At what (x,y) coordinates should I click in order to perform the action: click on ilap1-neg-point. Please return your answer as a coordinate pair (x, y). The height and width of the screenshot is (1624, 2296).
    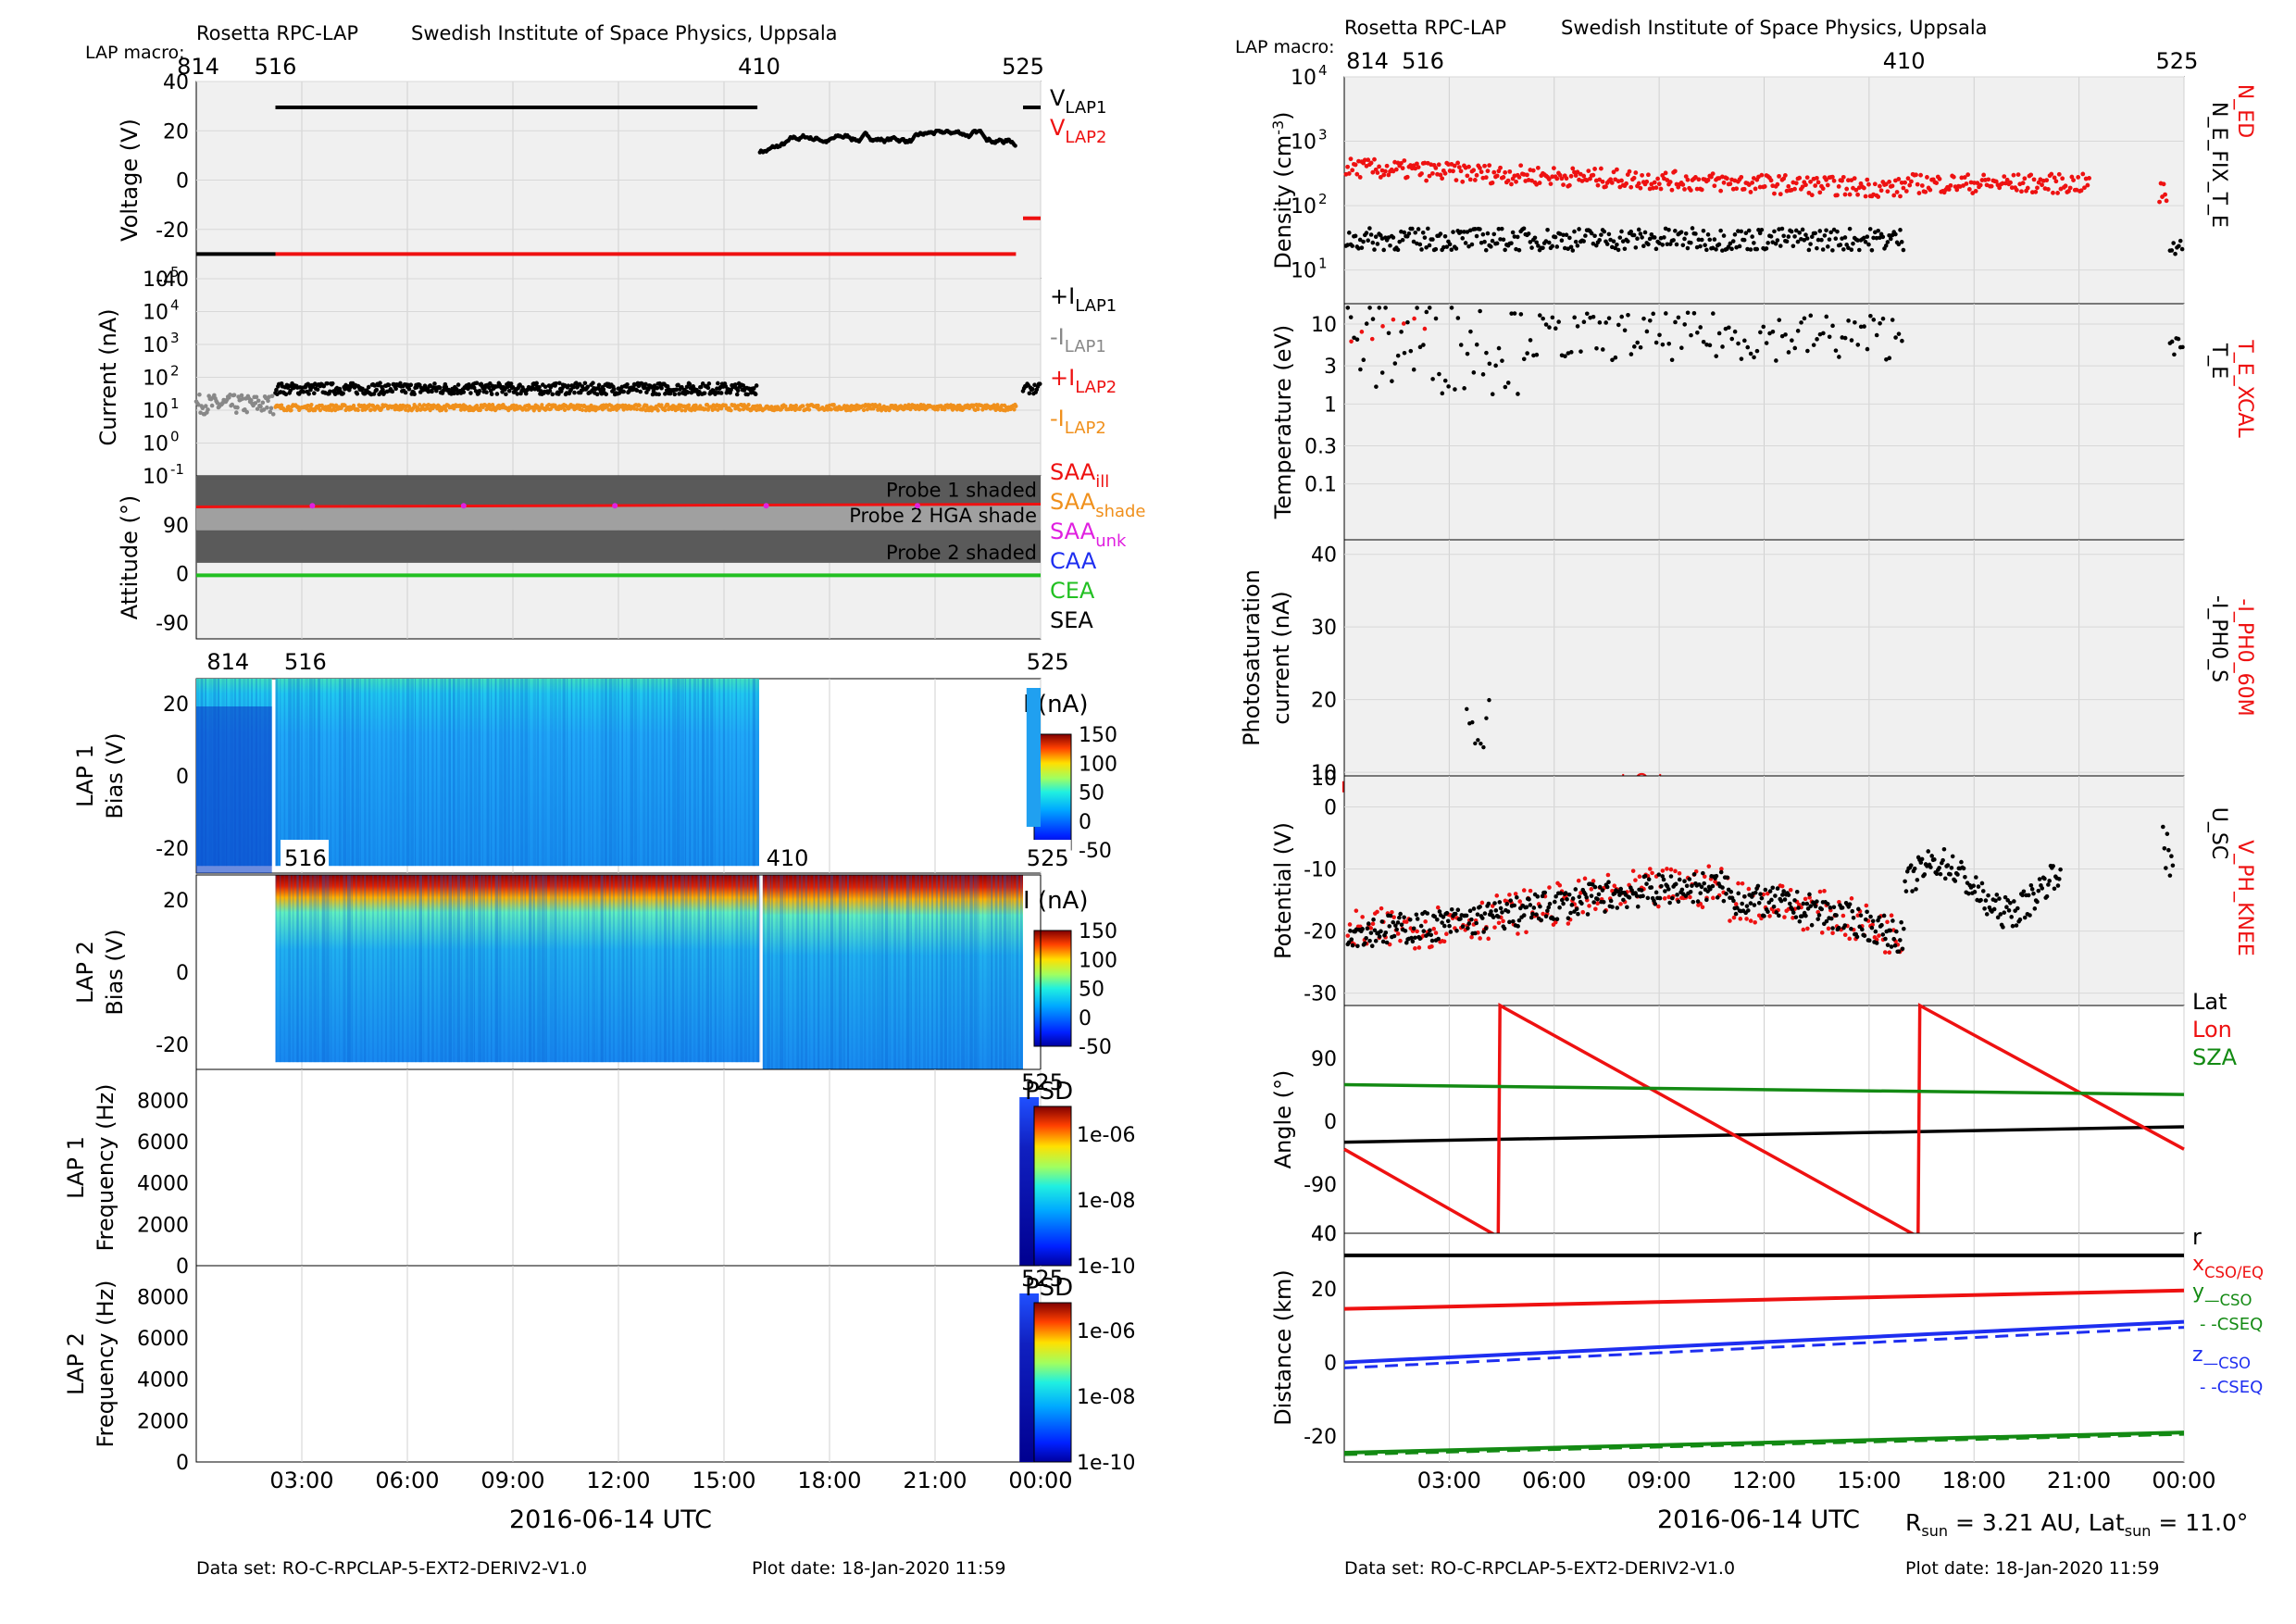
    Looking at the image, I should click on (236, 413).